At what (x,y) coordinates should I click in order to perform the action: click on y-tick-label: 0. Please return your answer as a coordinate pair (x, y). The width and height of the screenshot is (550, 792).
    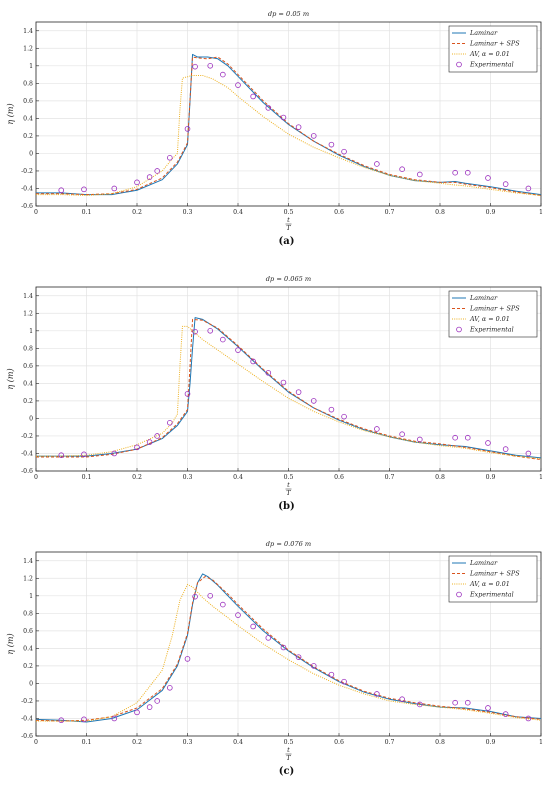
    Looking at the image, I should click on (31, 418).